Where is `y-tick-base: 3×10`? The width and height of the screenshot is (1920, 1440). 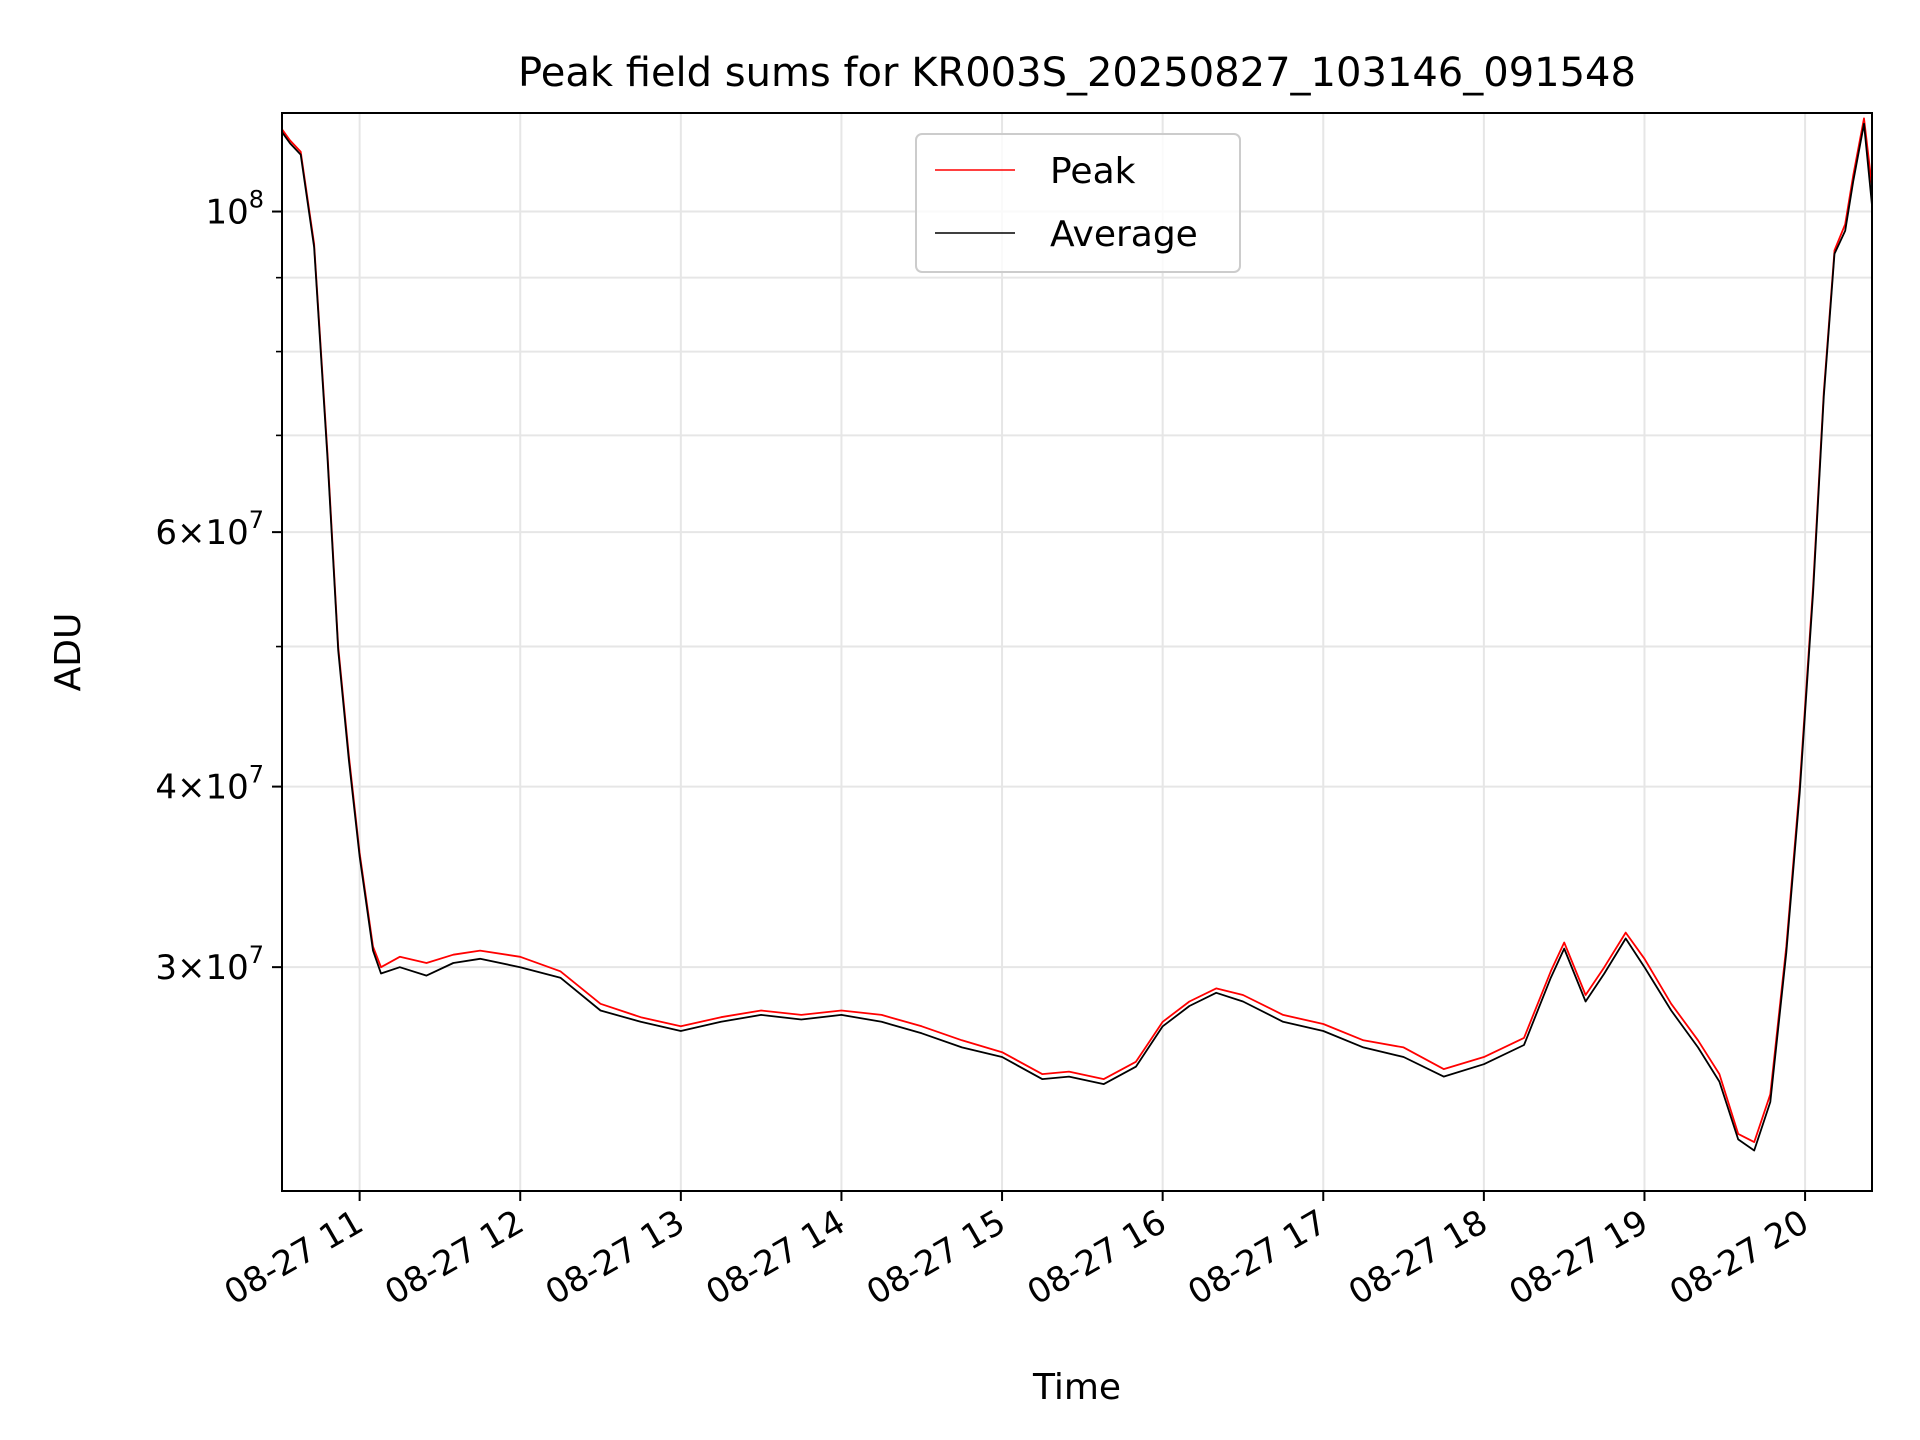 y-tick-base: 3×10 is located at coordinates (201, 968).